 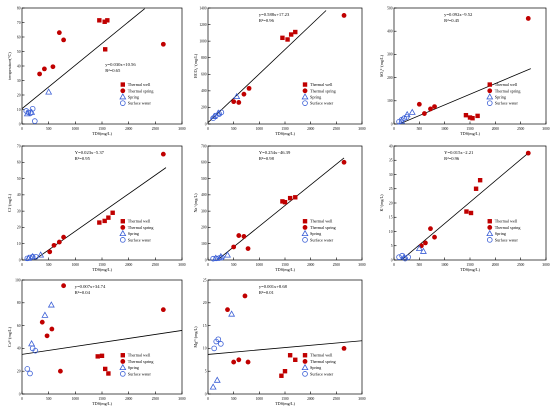 What do you see at coordinates (267, 158) in the screenshot?
I see `r-squared: R²=0.98` at bounding box center [267, 158].